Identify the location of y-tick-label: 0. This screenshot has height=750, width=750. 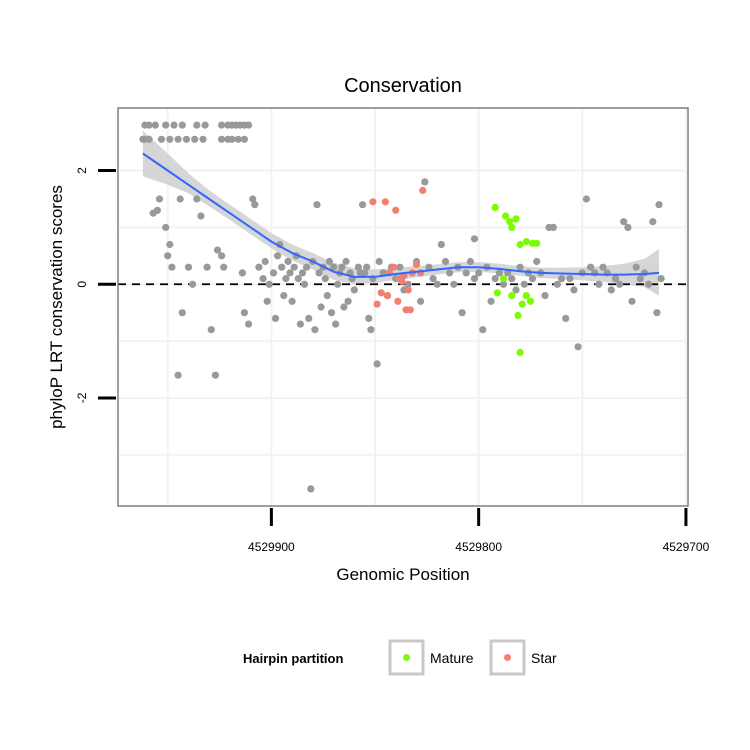
(82, 284).